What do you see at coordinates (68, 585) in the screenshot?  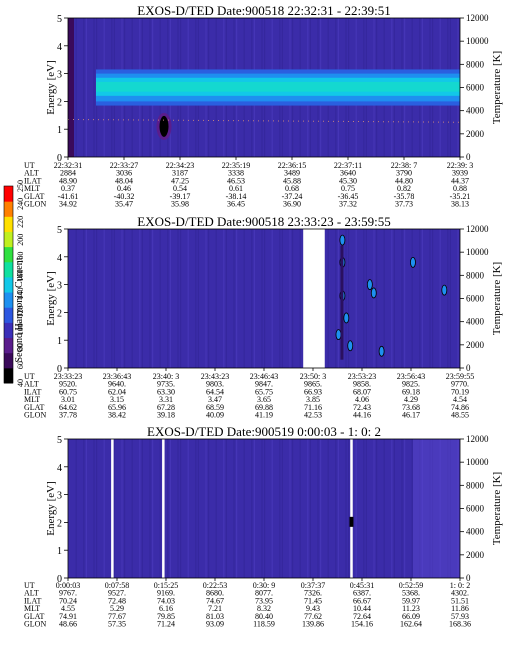 I see `table-cell: 0:00:03` at bounding box center [68, 585].